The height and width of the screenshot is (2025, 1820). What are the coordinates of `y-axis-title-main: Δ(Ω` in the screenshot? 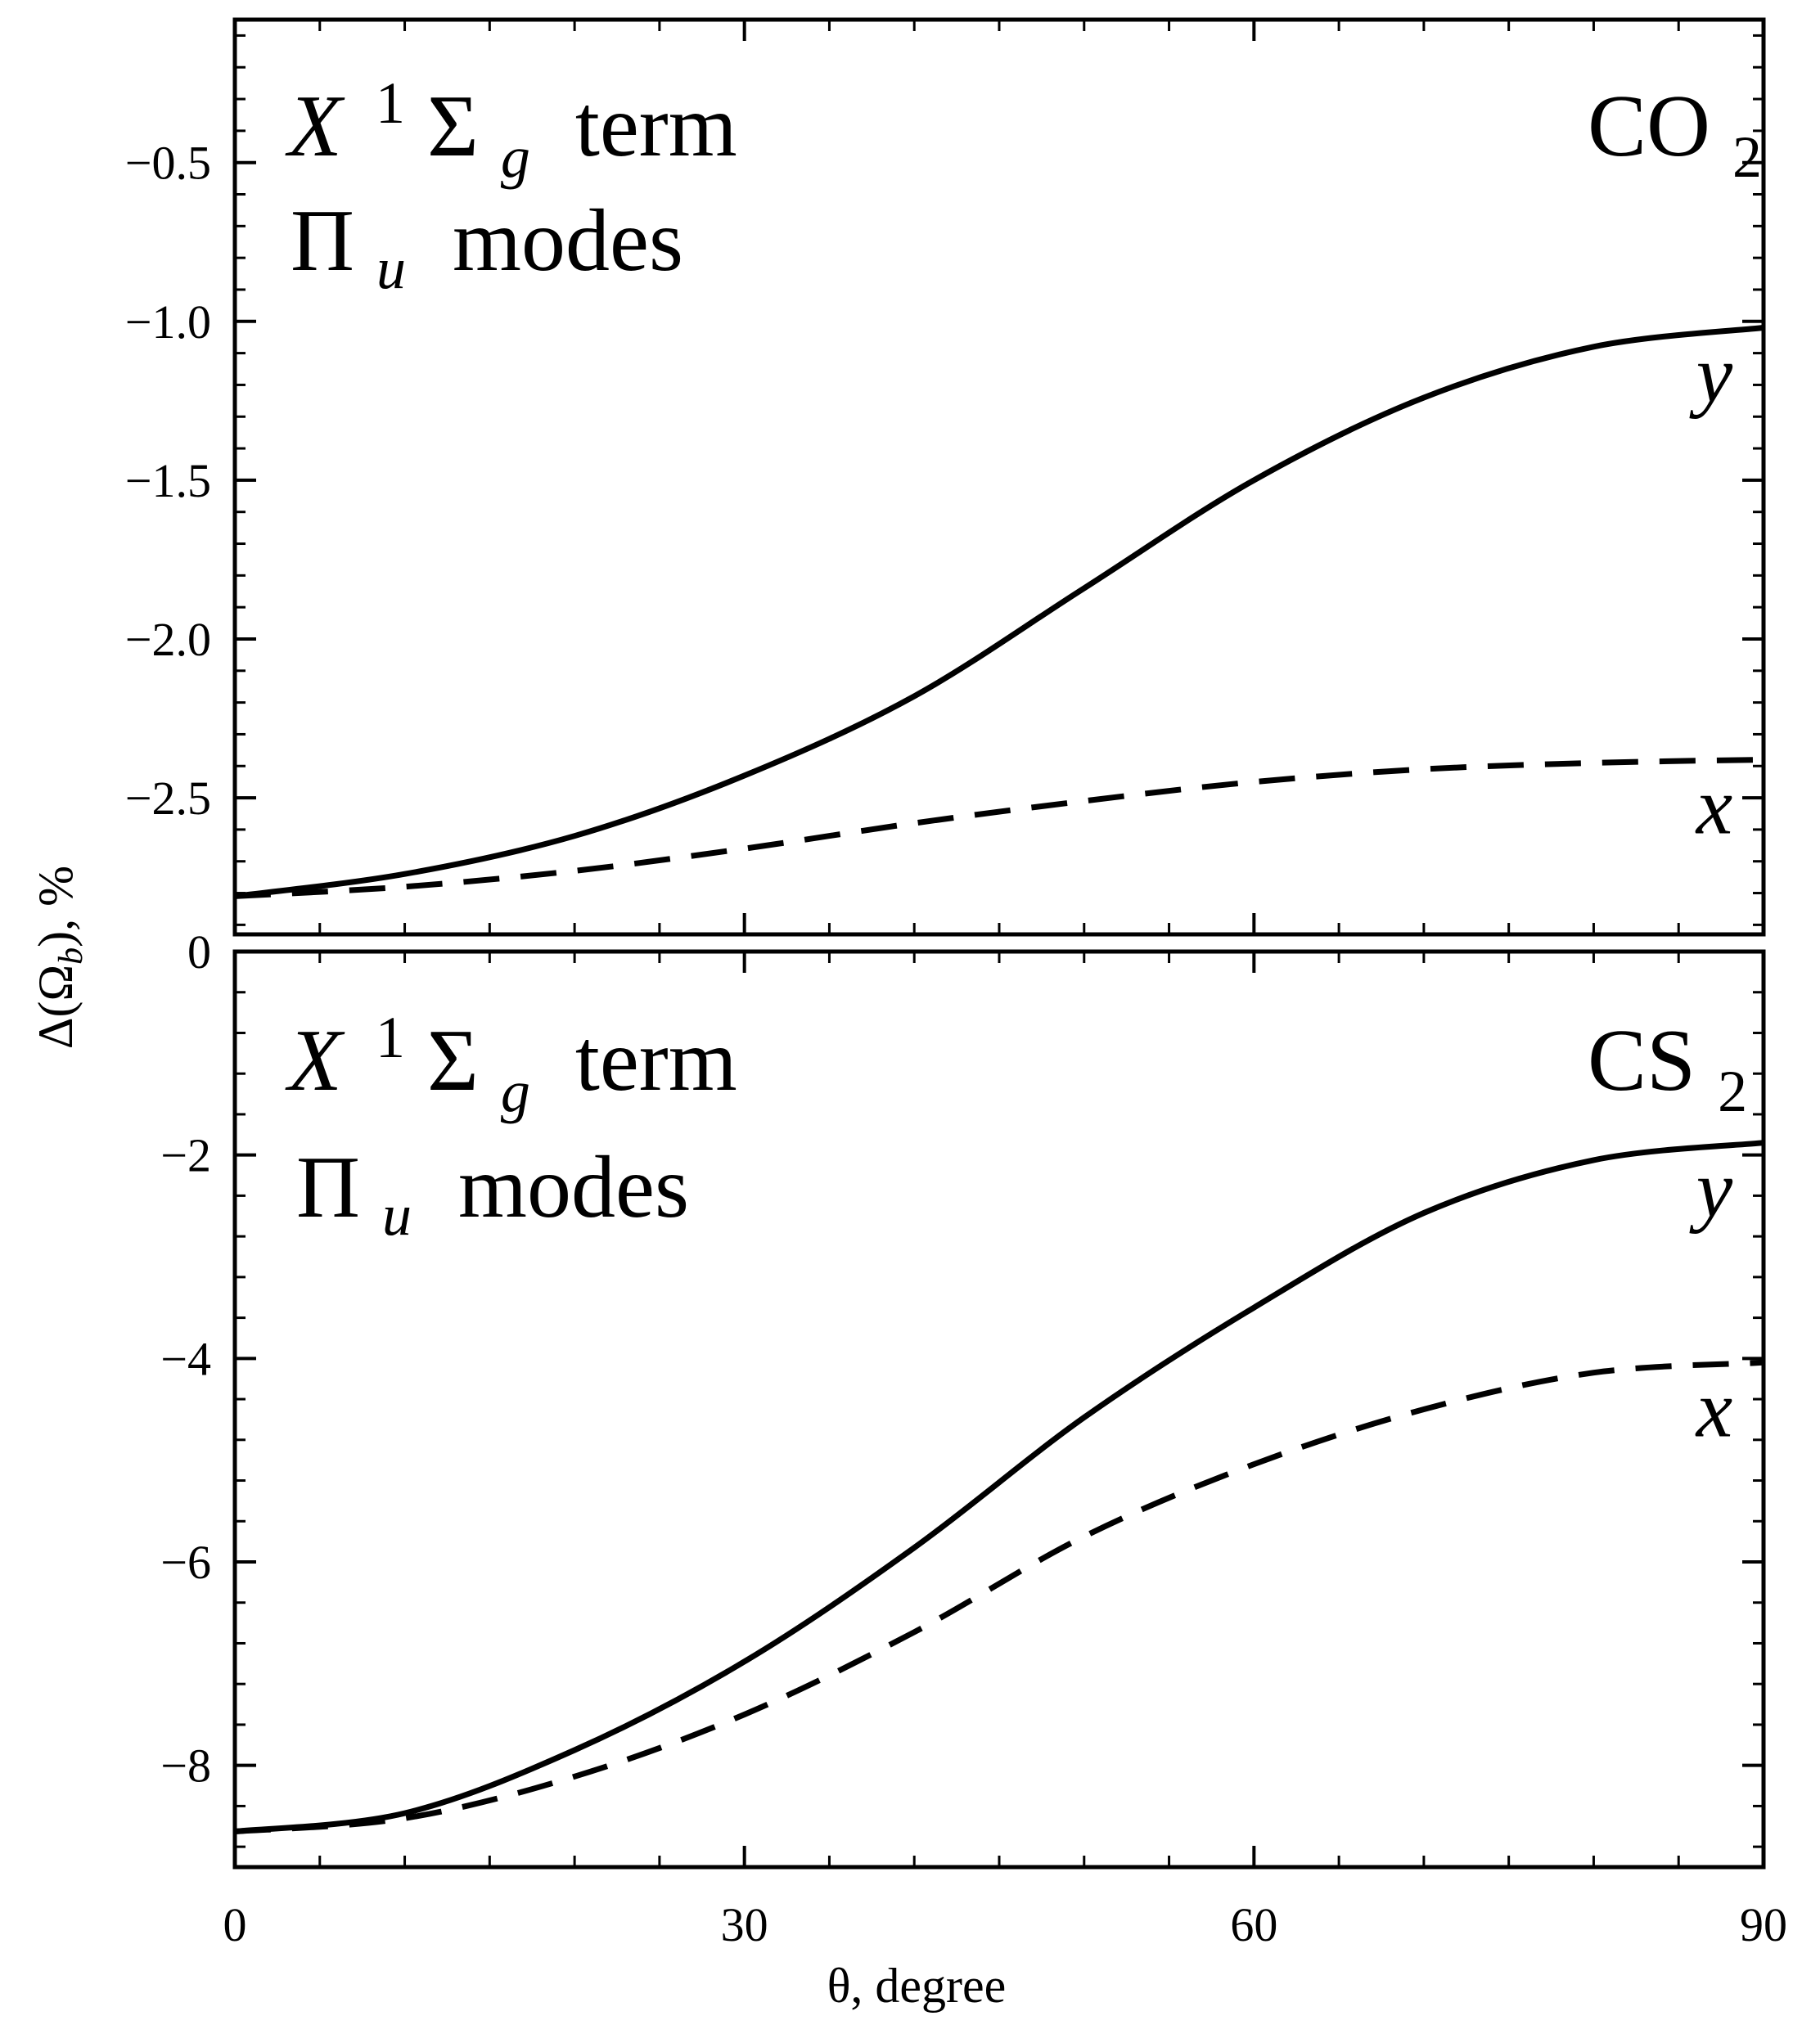 It's located at (56, 1007).